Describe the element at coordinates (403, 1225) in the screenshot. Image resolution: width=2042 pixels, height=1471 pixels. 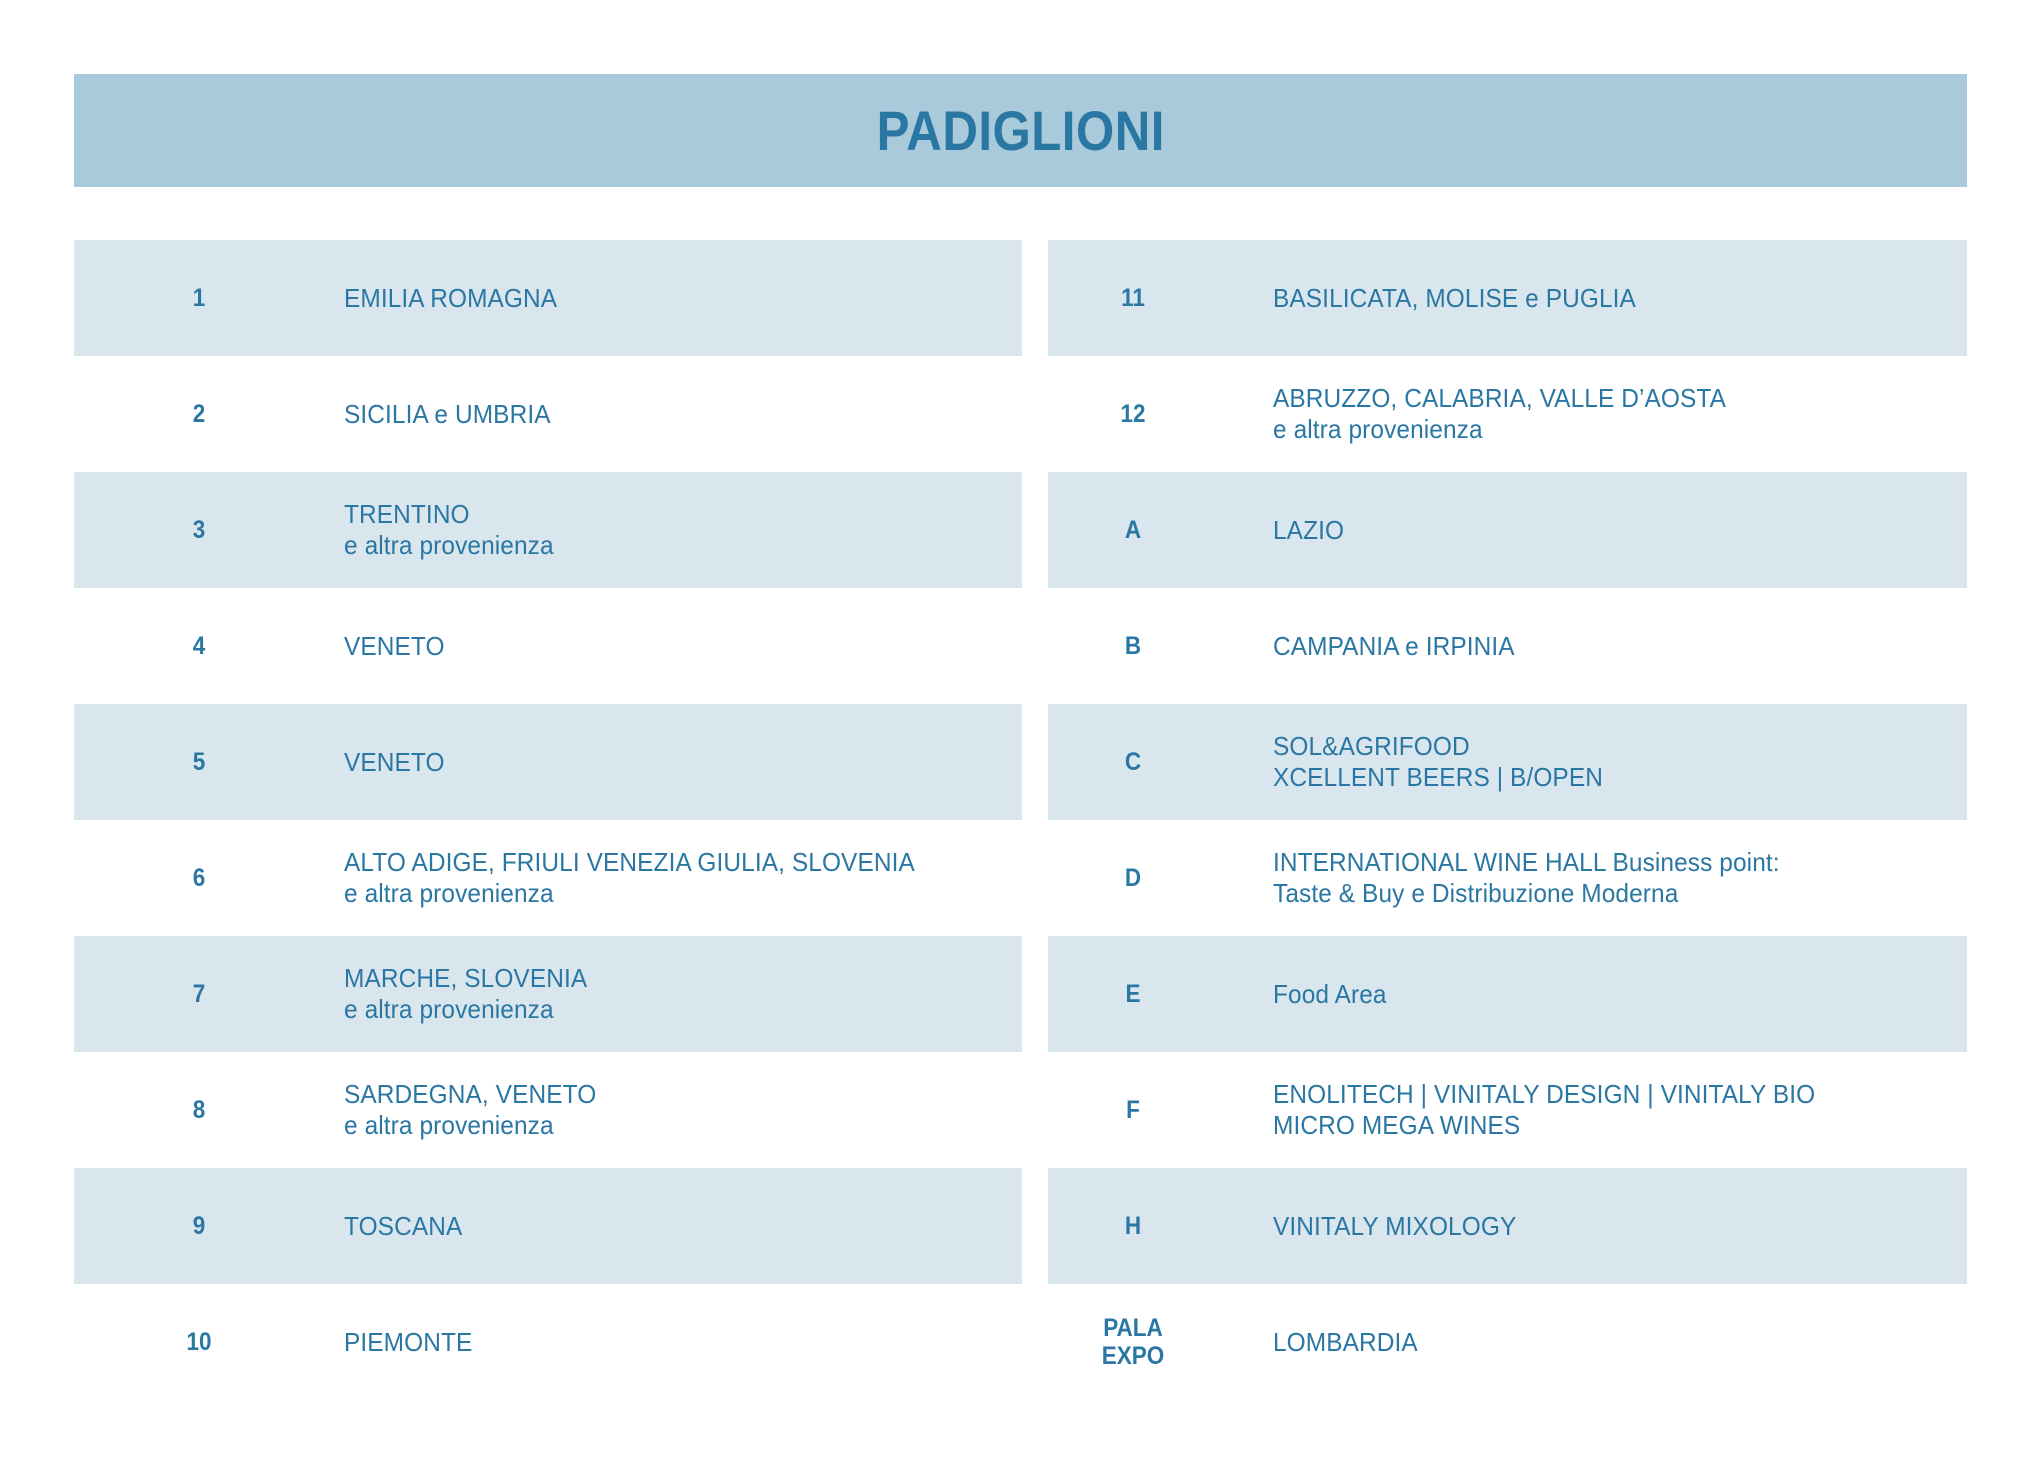
I see `pavilion-label-line: TOSCANA` at that location.